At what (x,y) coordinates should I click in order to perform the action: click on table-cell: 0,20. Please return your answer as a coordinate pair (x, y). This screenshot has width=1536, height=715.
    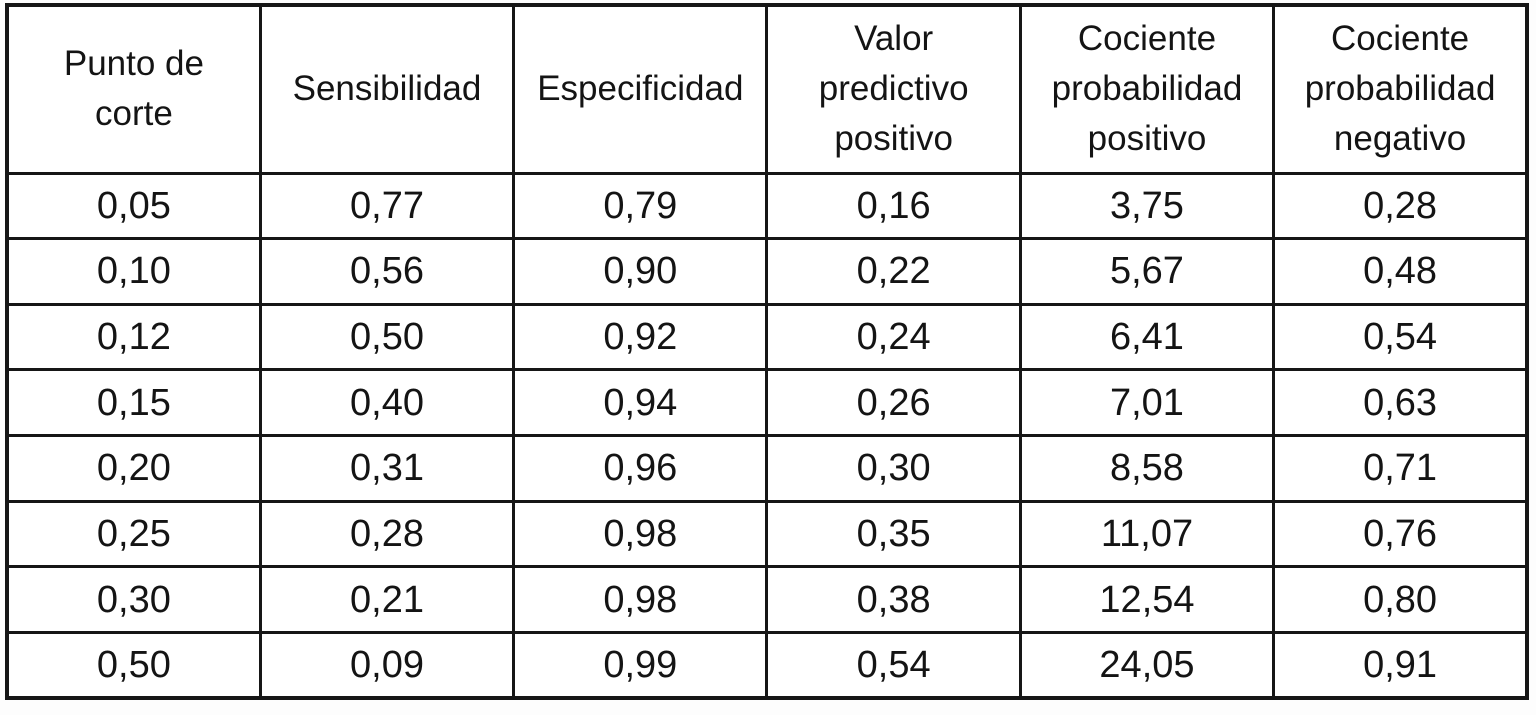
    Looking at the image, I should click on (133, 468).